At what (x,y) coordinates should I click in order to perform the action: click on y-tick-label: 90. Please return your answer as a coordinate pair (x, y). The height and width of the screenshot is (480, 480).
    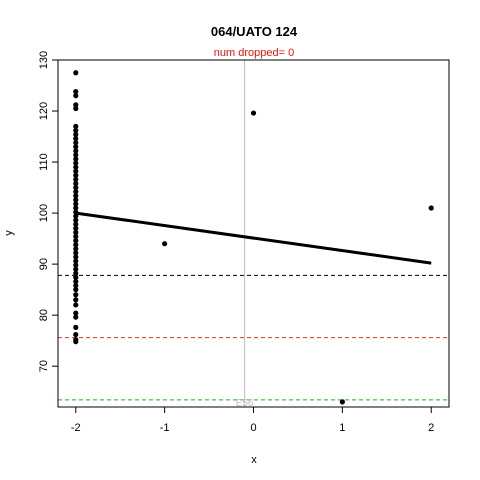
    Looking at the image, I should click on (44, 264).